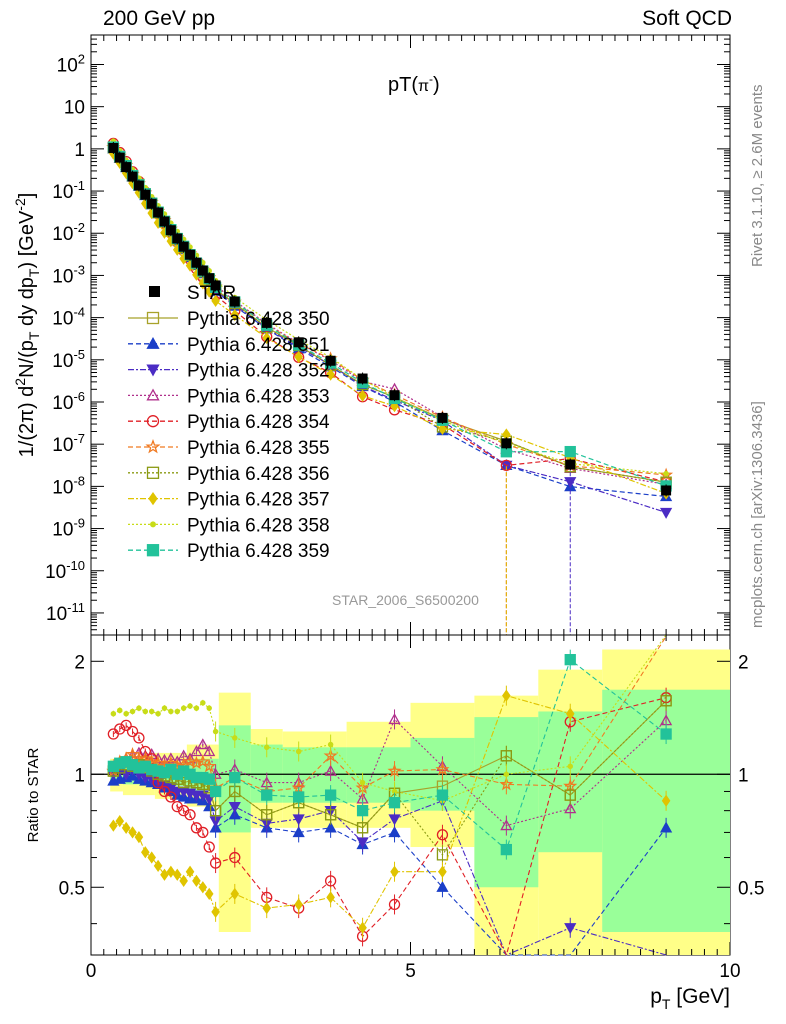 This screenshot has width=786, height=1024. Describe the element at coordinates (405, 600) in the screenshot. I see `analysis-watermark: STAR_2006_S6500200` at that location.